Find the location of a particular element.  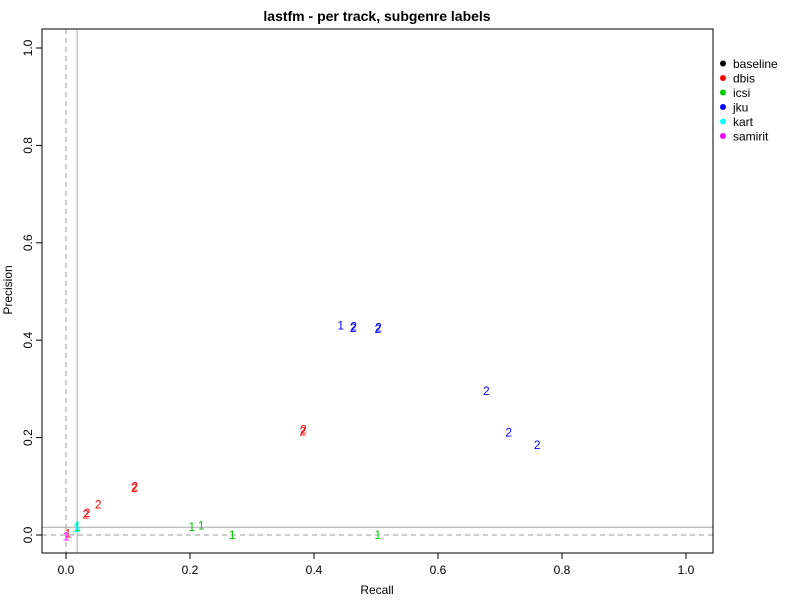

legend-marker-baseline is located at coordinates (723, 63).